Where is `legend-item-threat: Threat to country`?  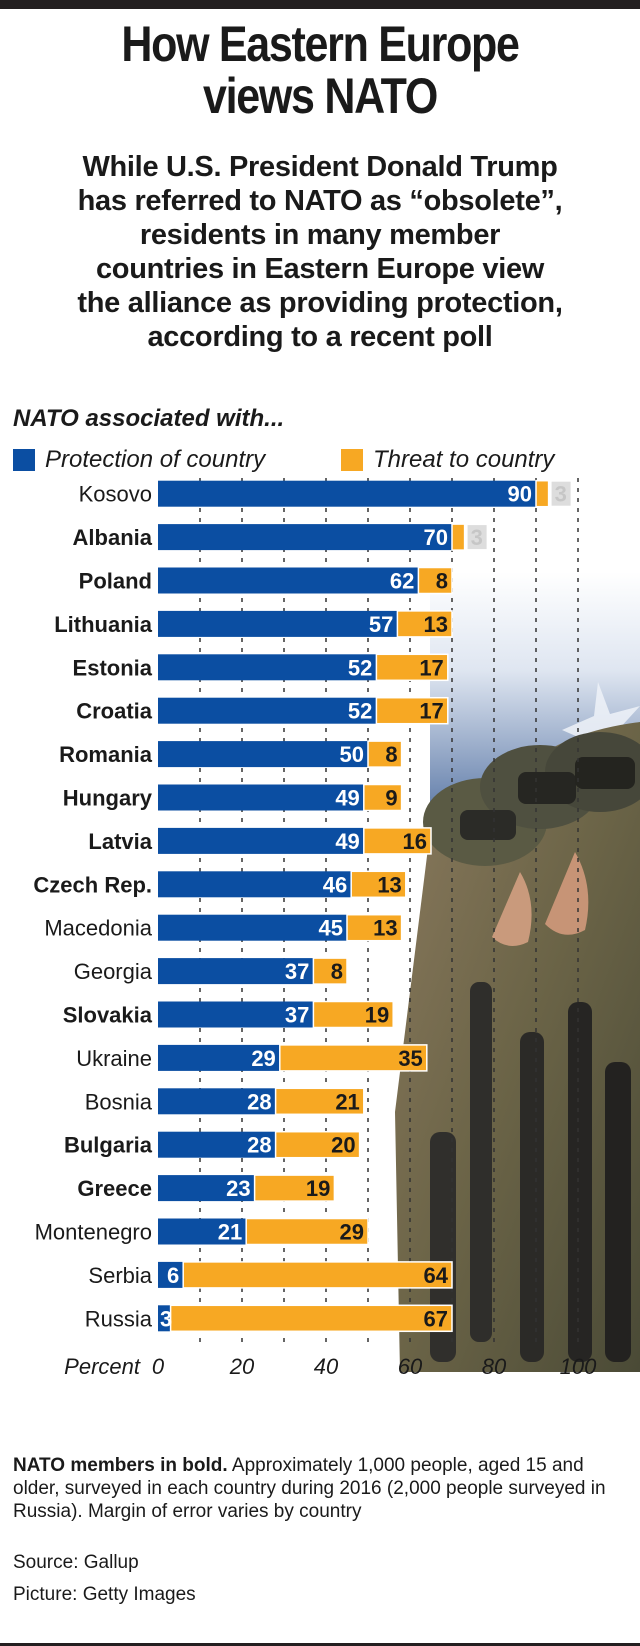
legend-item-threat: Threat to country is located at coordinates (447, 460).